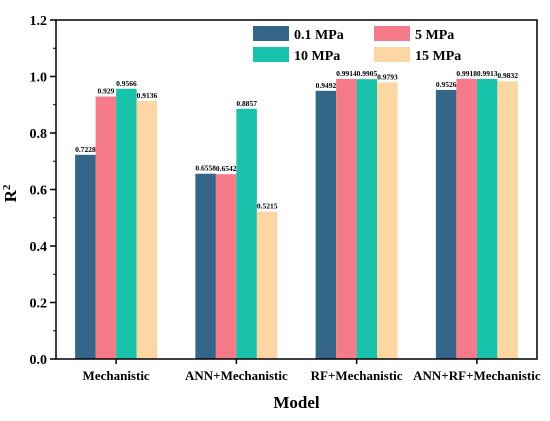 Image resolution: width=550 pixels, height=421 pixels. I want to click on data-label-2-2: 0.6542, so click(226, 168).